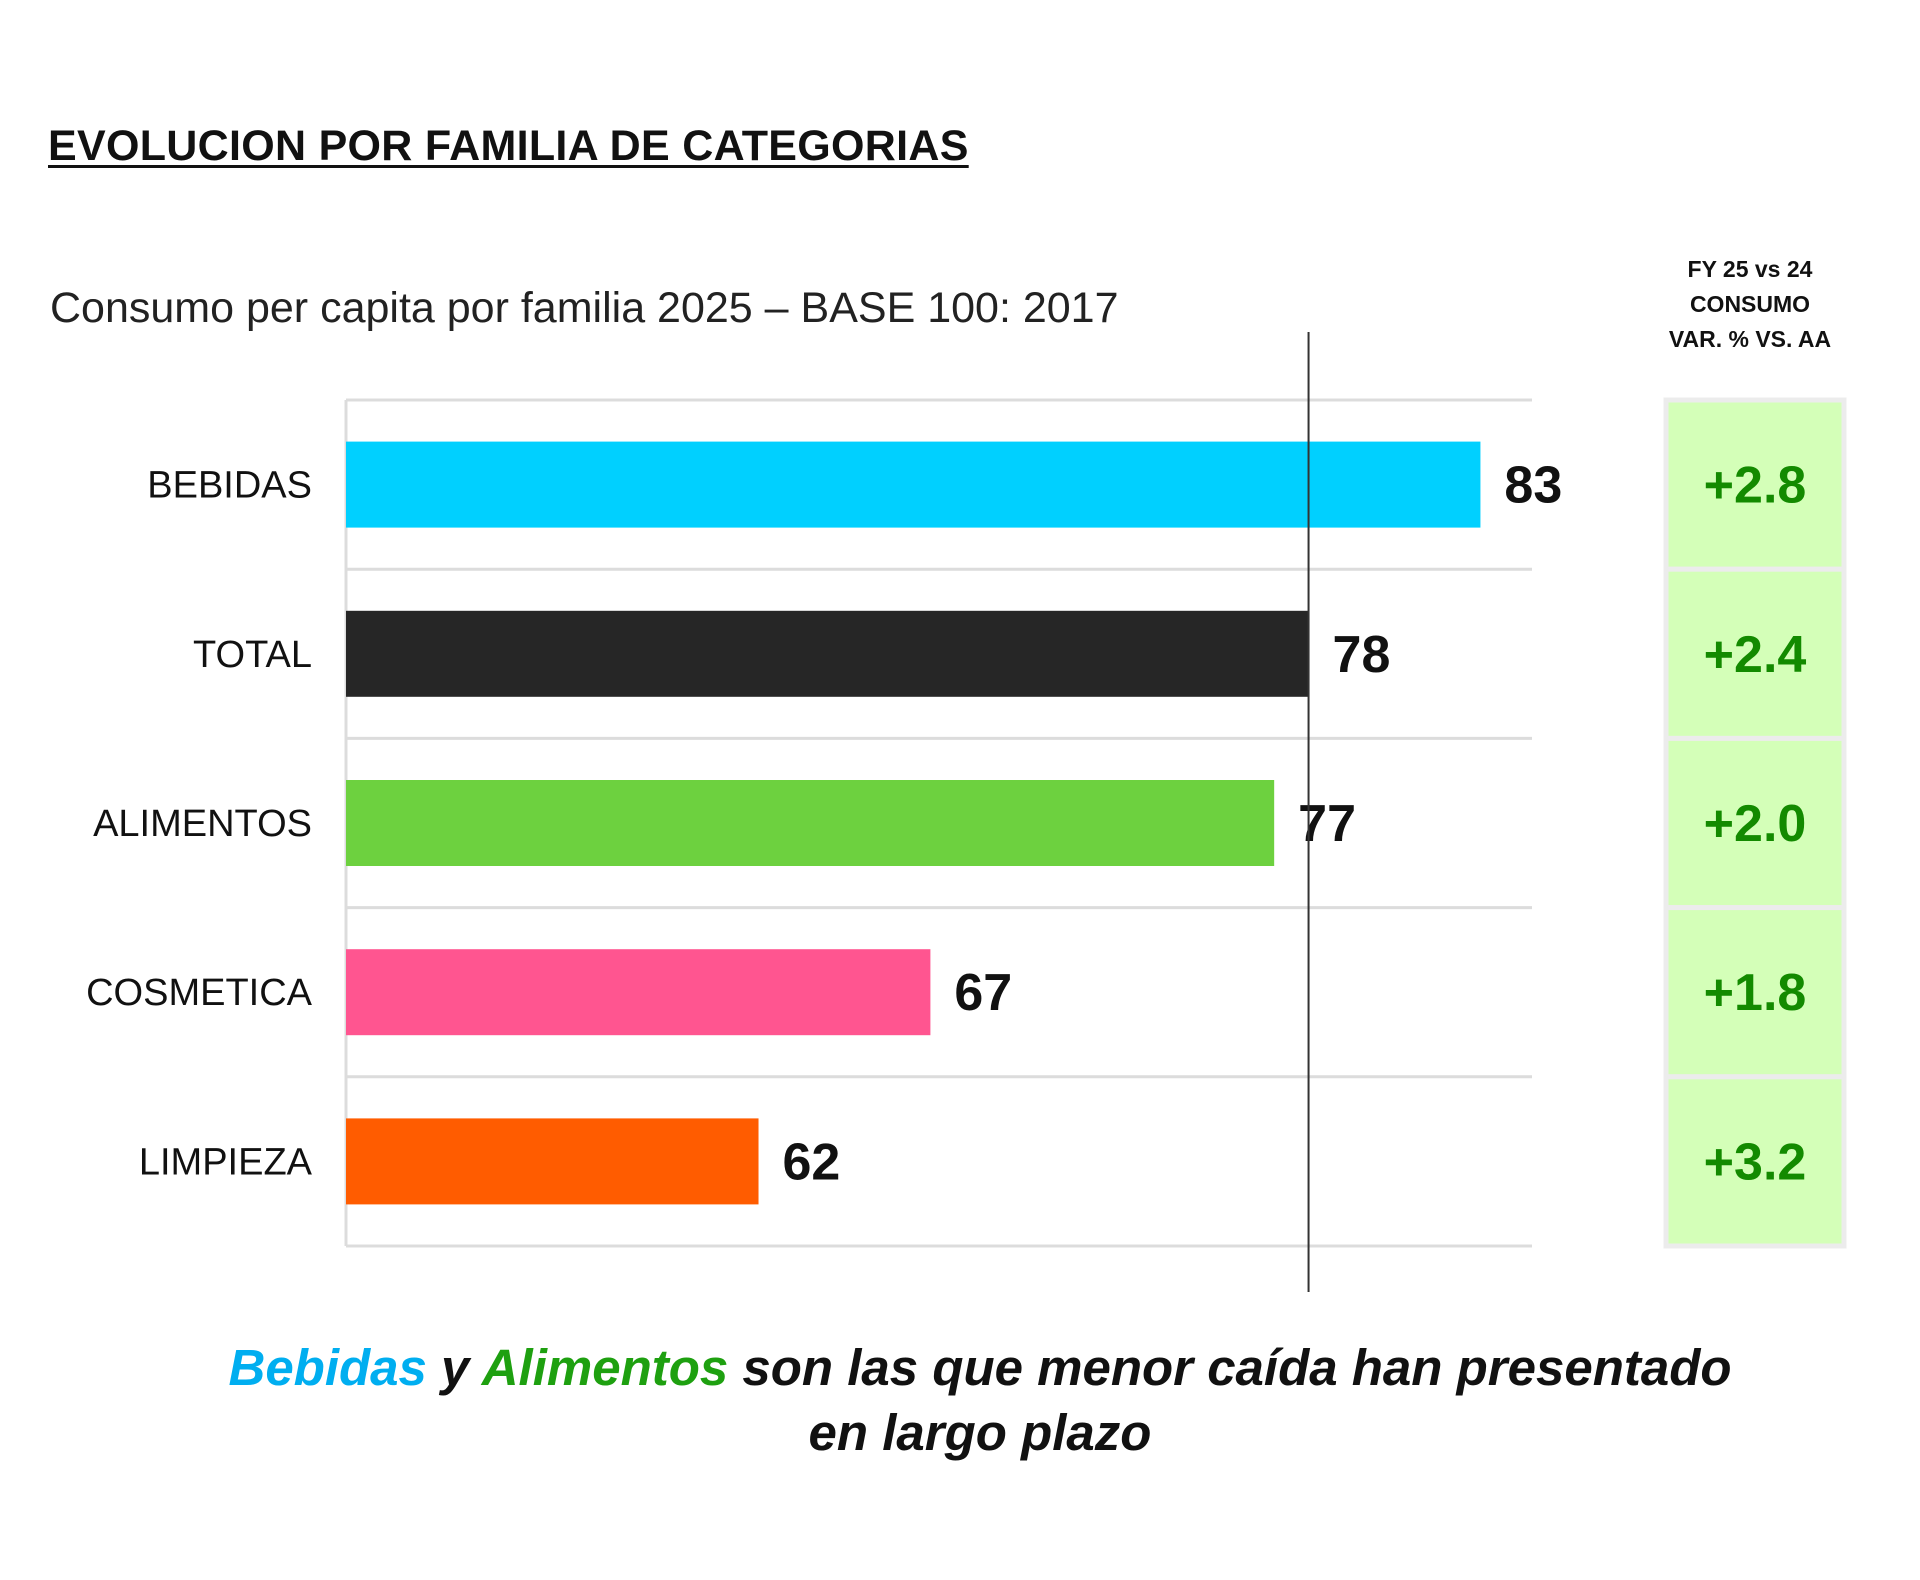 This screenshot has height=1580, width=1920. Describe the element at coordinates (983, 993) in the screenshot. I see `value-label: 67` at that location.